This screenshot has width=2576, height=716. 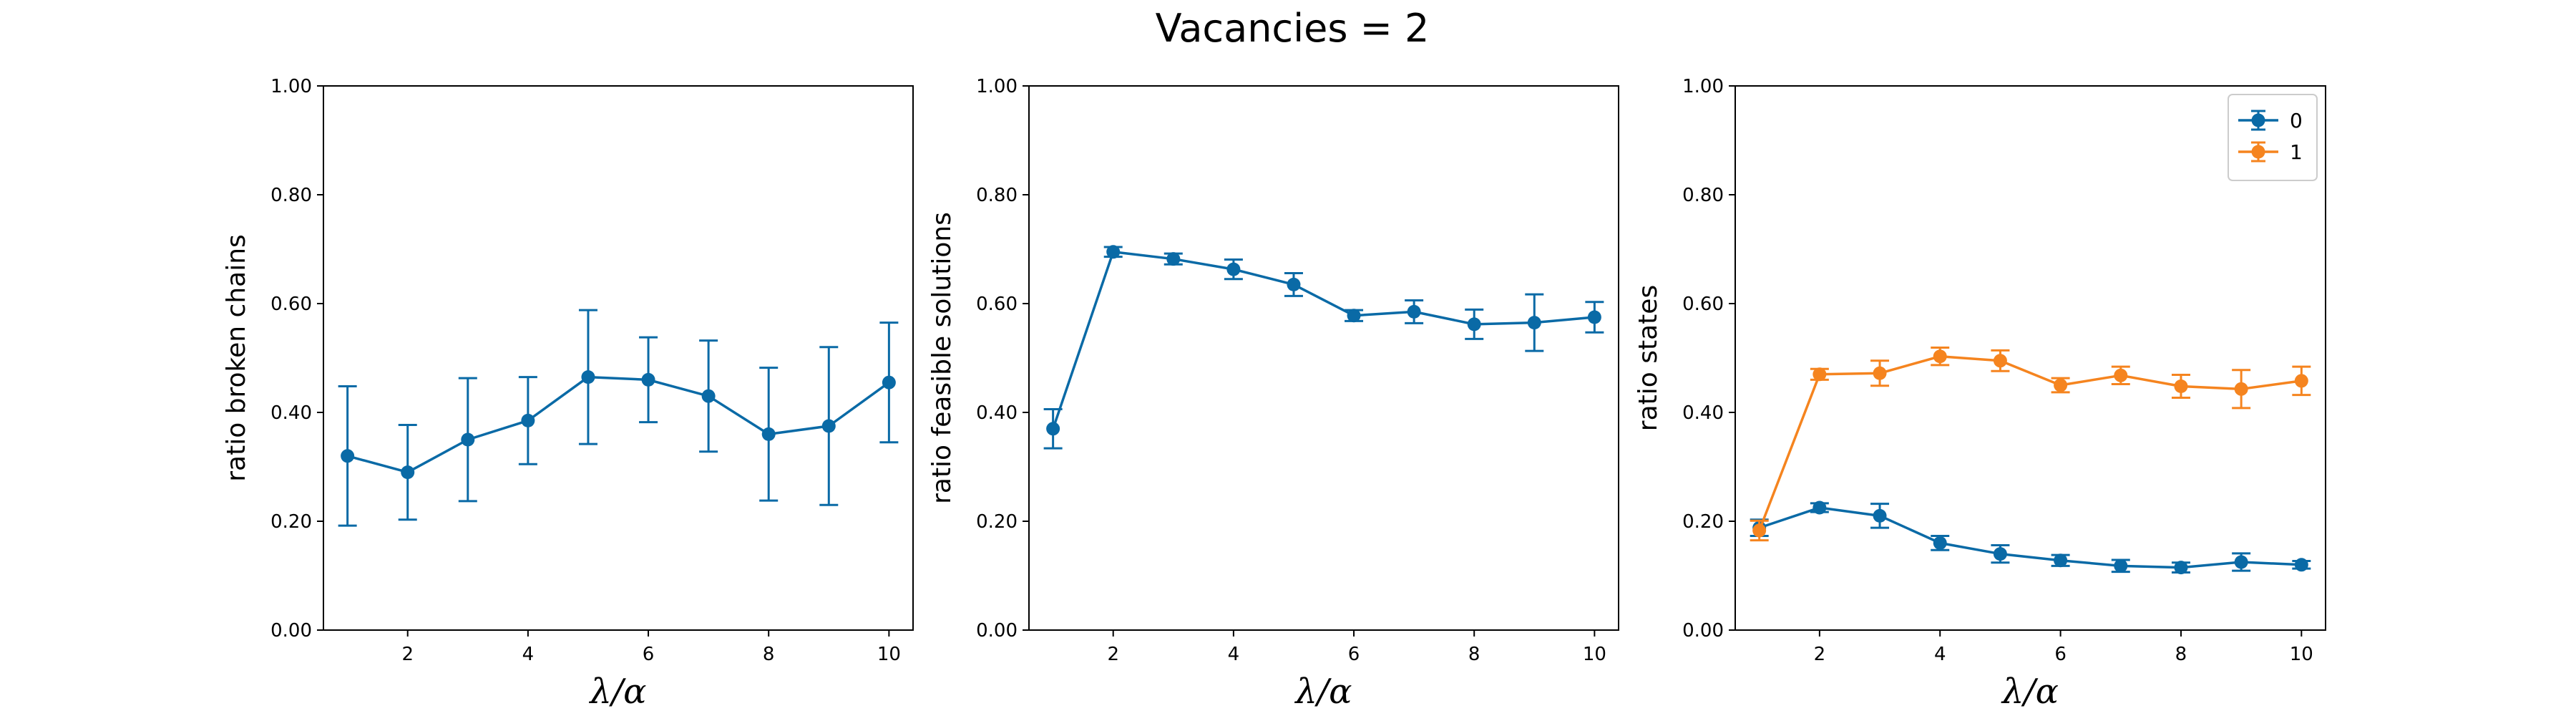 I want to click on legend-box, so click(x=2273, y=137).